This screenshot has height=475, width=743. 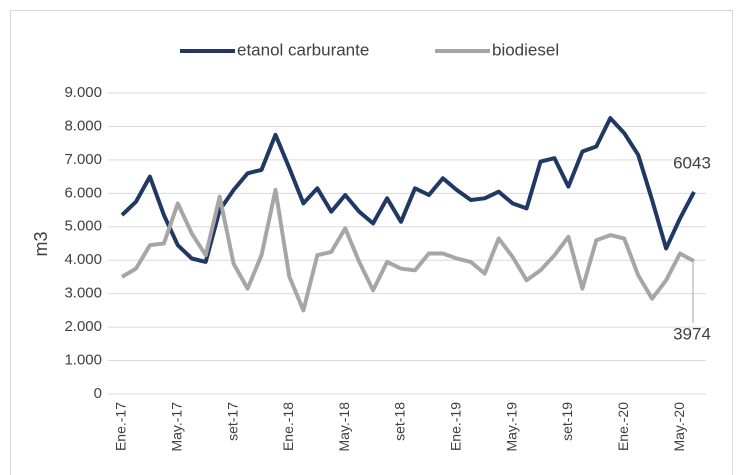 I want to click on x-tick-label: set-17, so click(x=232, y=421).